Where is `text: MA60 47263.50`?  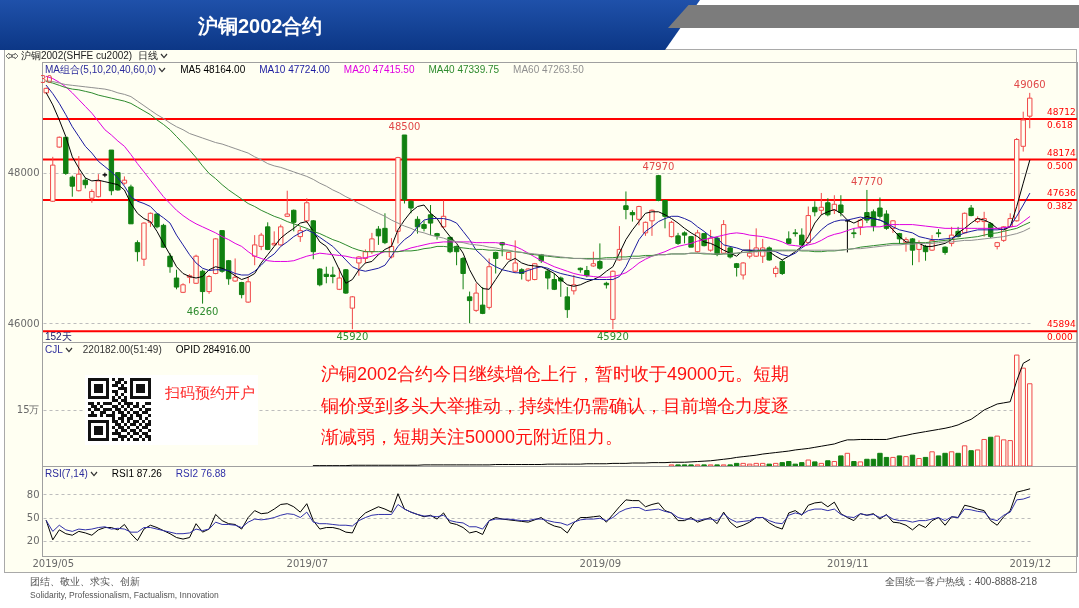
text: MA60 47263.50 is located at coordinates (548, 70).